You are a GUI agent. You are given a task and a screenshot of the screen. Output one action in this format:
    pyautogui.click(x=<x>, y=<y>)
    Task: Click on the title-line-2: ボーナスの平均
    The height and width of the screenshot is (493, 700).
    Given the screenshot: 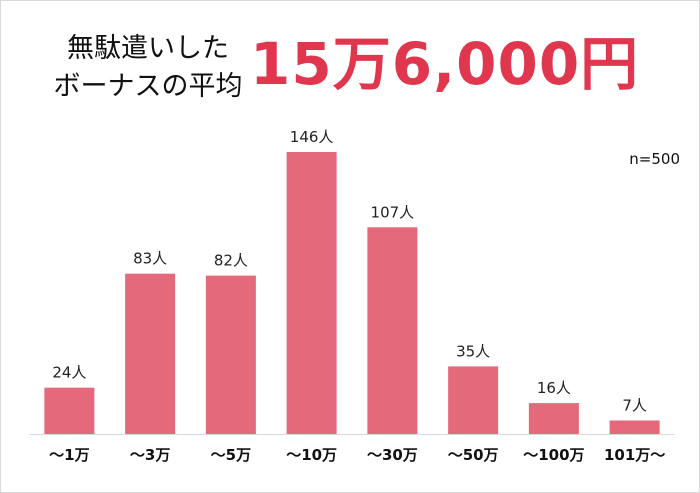 What is the action you would take?
    pyautogui.click(x=148, y=86)
    